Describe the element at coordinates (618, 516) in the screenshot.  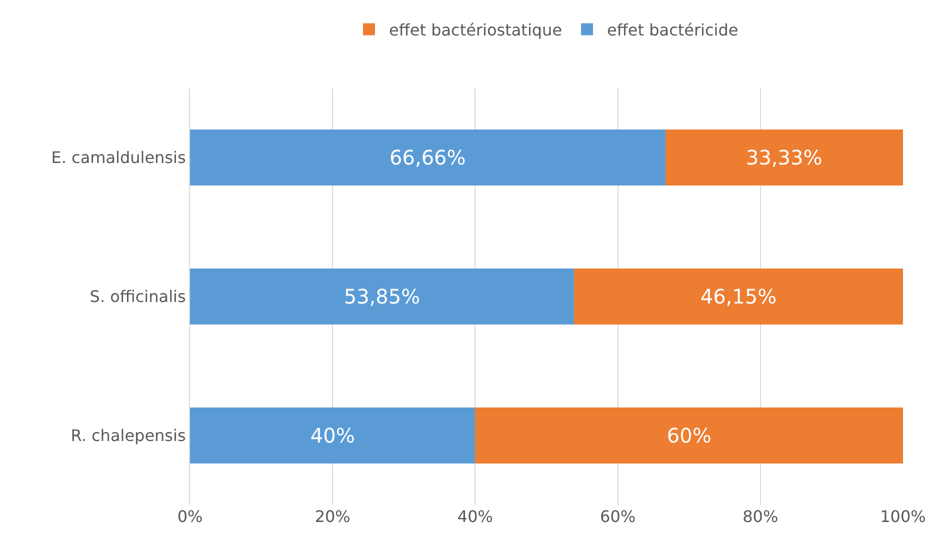
I see `x-tick-label: 60%` at that location.